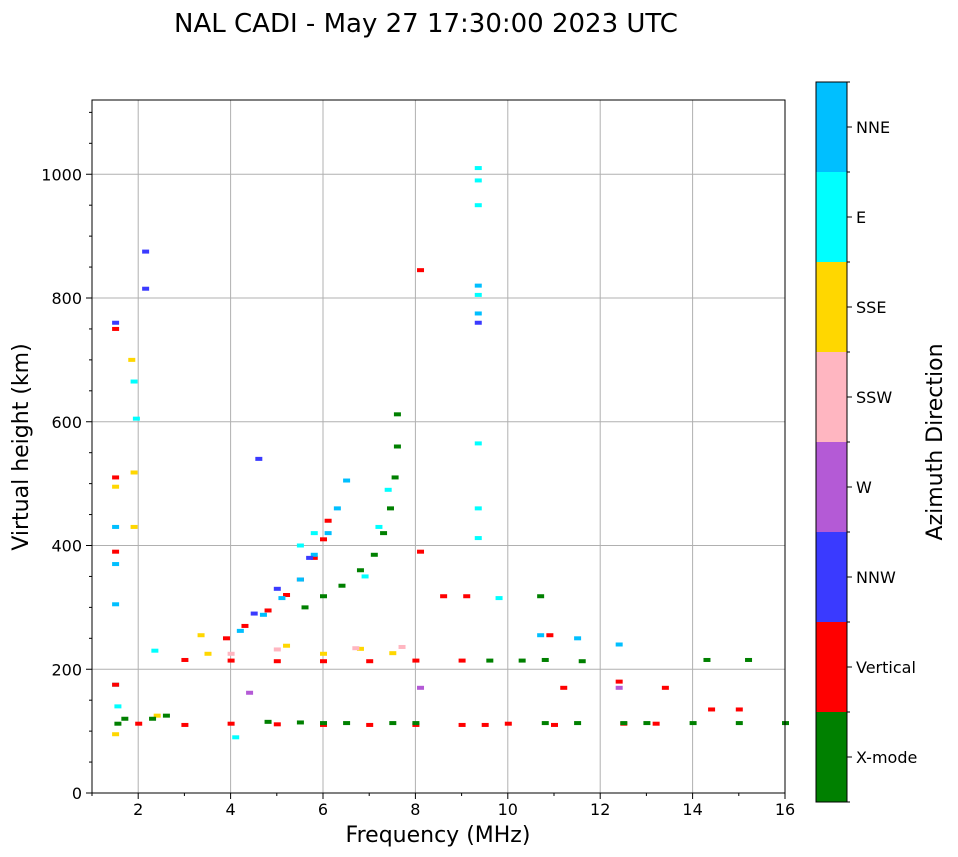 This screenshot has height=857, width=958. What do you see at coordinates (871, 307) in the screenshot?
I see `colorbar-label: SSE` at bounding box center [871, 307].